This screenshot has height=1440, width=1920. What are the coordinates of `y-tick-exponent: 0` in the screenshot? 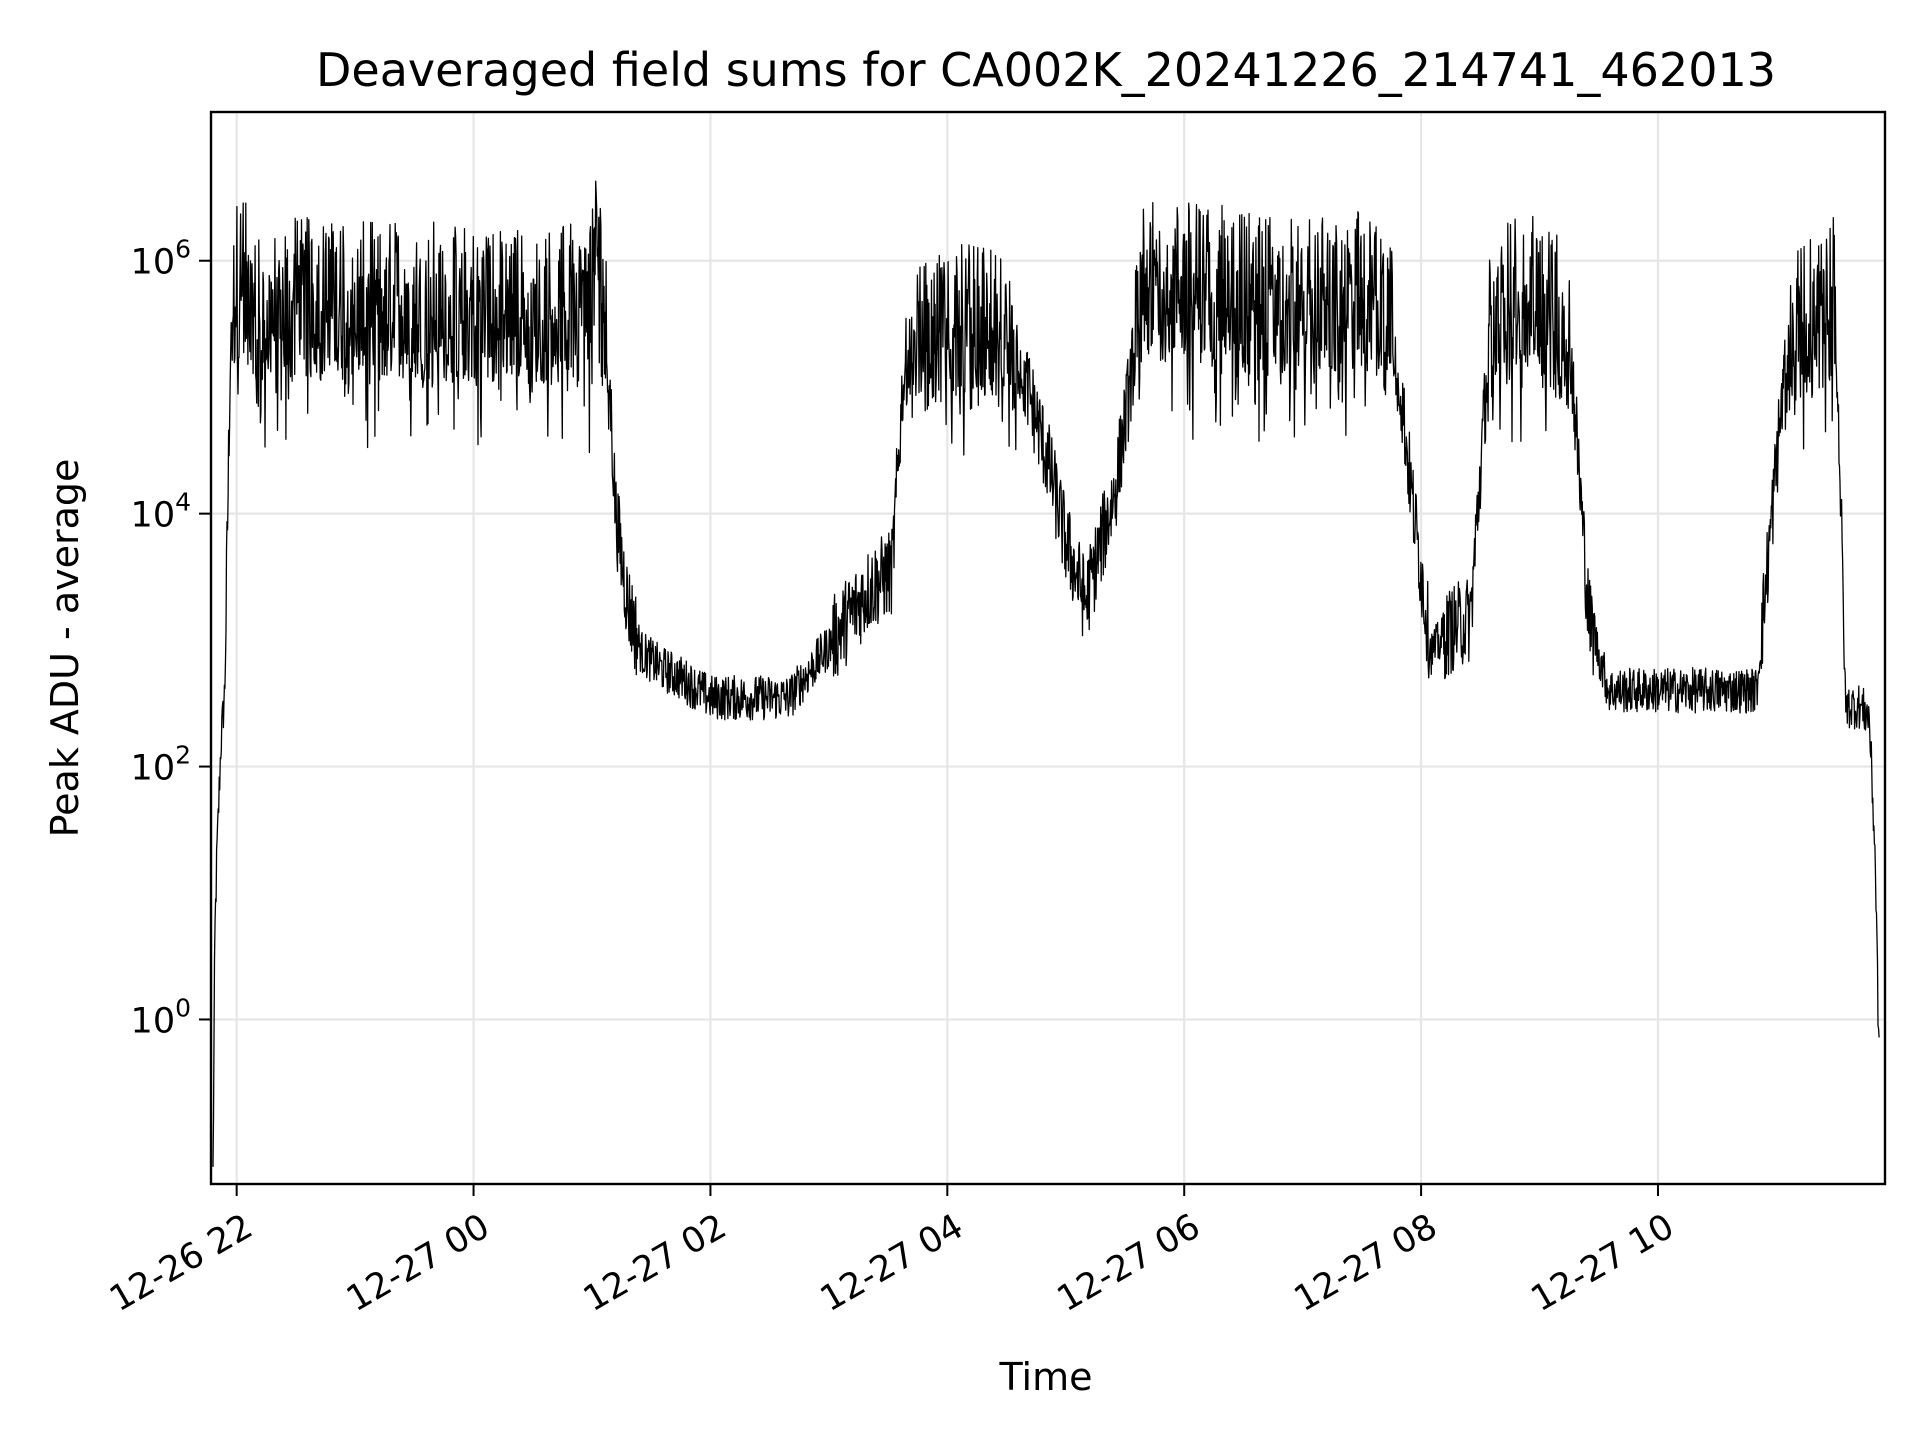 It's located at (183, 1007).